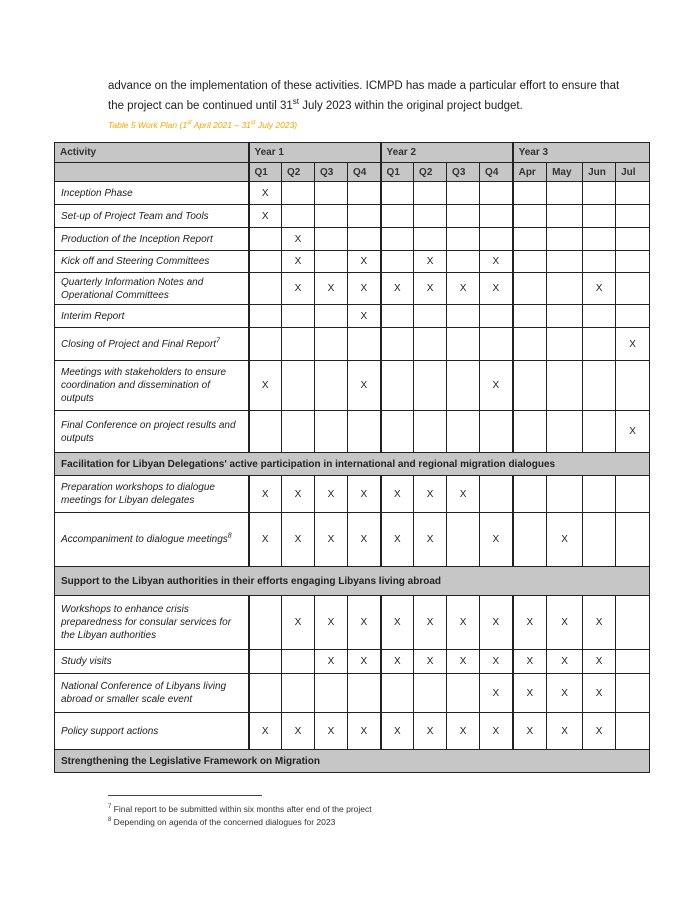 Image resolution: width=700 pixels, height=906 pixels. Describe the element at coordinates (93, 316) in the screenshot. I see `activity-label: Interim Report` at that location.